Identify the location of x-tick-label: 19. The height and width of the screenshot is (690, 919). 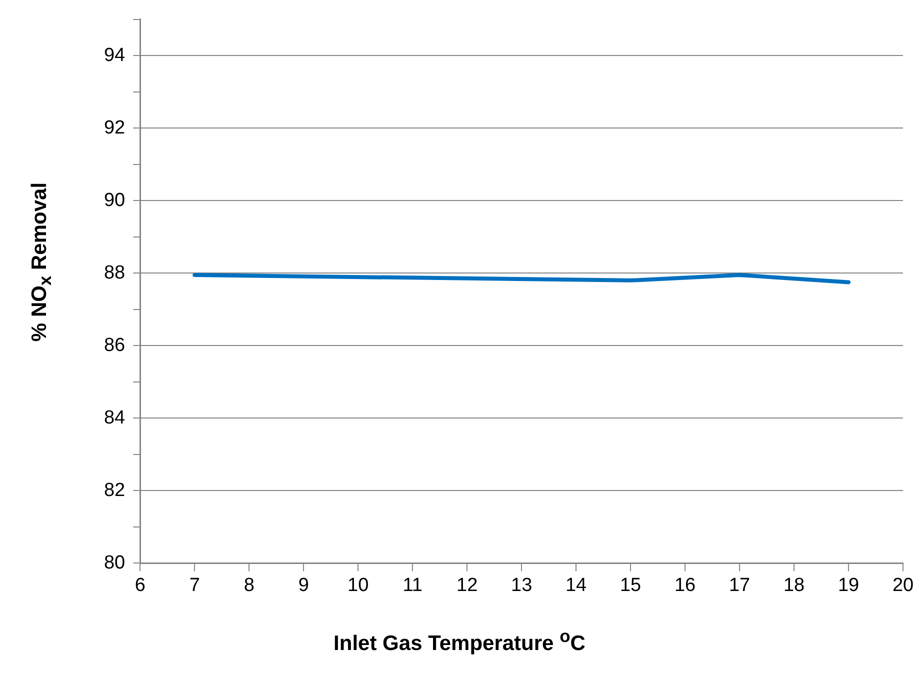
(849, 585).